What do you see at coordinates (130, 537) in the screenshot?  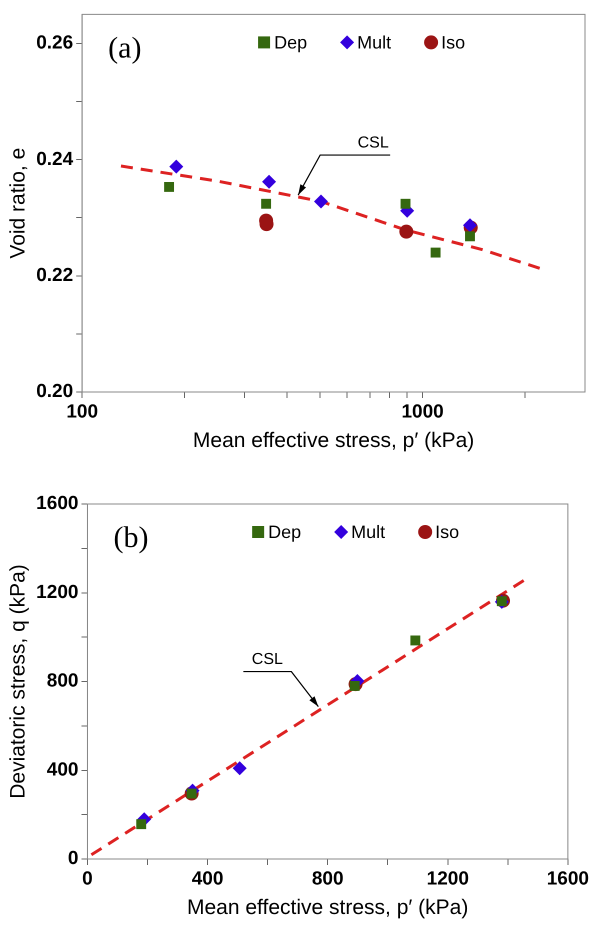 I see `text: (b)` at bounding box center [130, 537].